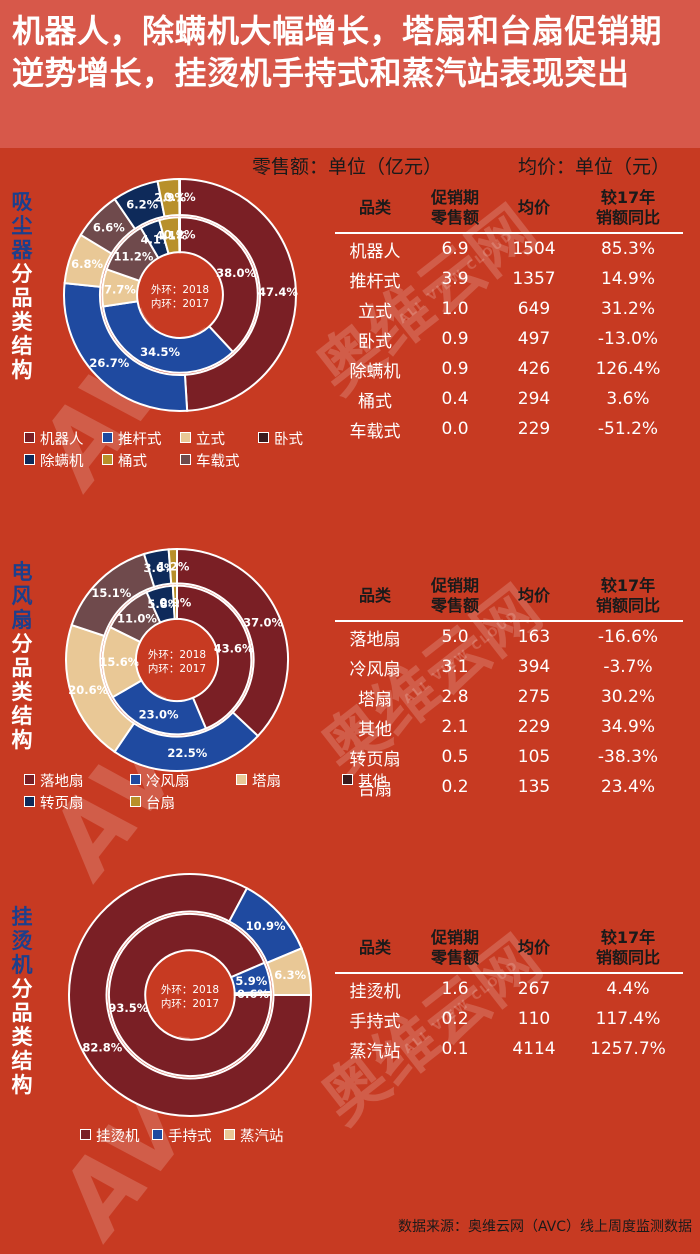  What do you see at coordinates (375, 729) in the screenshot?
I see `table-cell: 其他` at bounding box center [375, 729].